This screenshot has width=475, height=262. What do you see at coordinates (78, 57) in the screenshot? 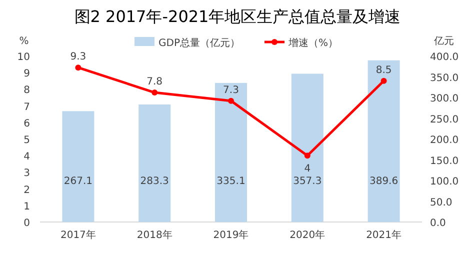
I see `data-label: 9.3` at bounding box center [78, 57].